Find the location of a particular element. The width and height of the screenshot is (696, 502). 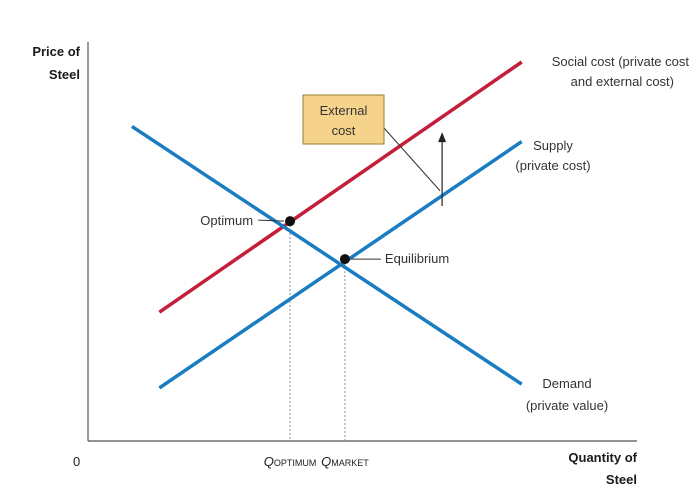

external-cost-arrowhead is located at coordinates (442, 137).